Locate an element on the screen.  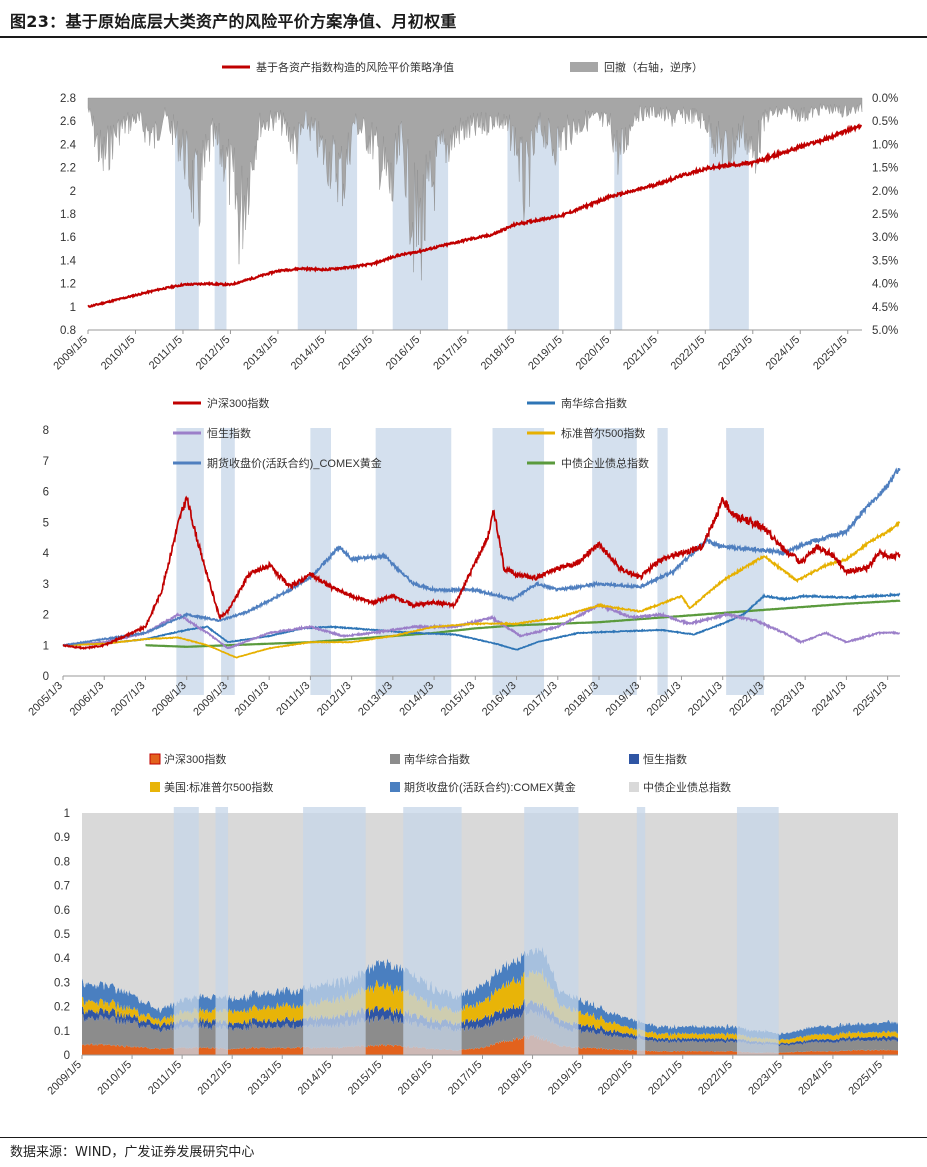
chart2-ytick: 1 is located at coordinates (46, 646).